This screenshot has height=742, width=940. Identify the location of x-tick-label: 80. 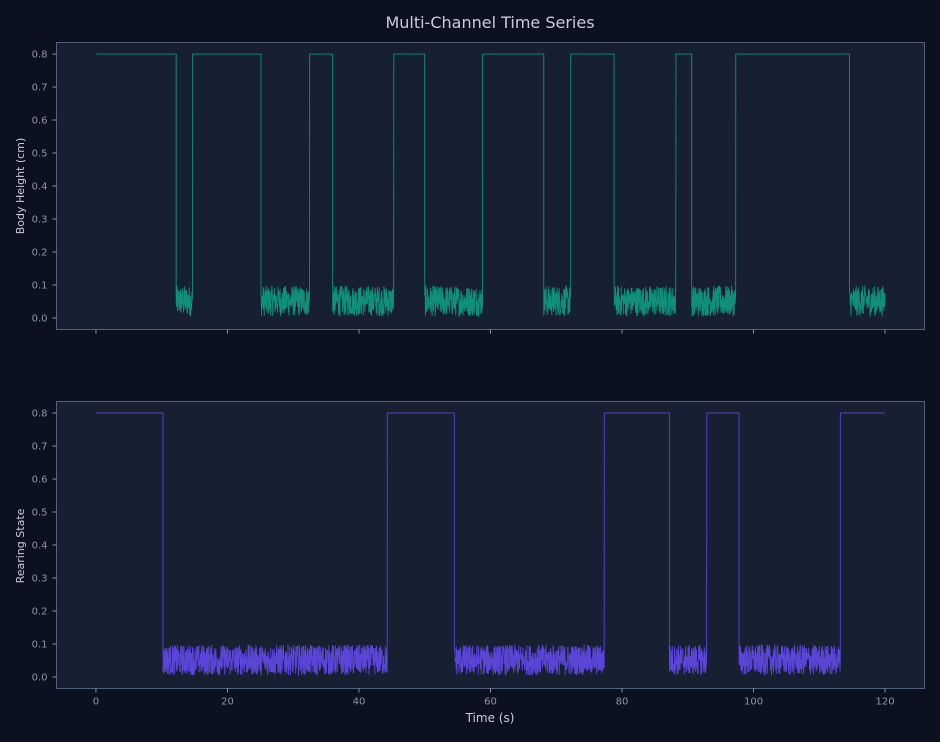
(622, 702).